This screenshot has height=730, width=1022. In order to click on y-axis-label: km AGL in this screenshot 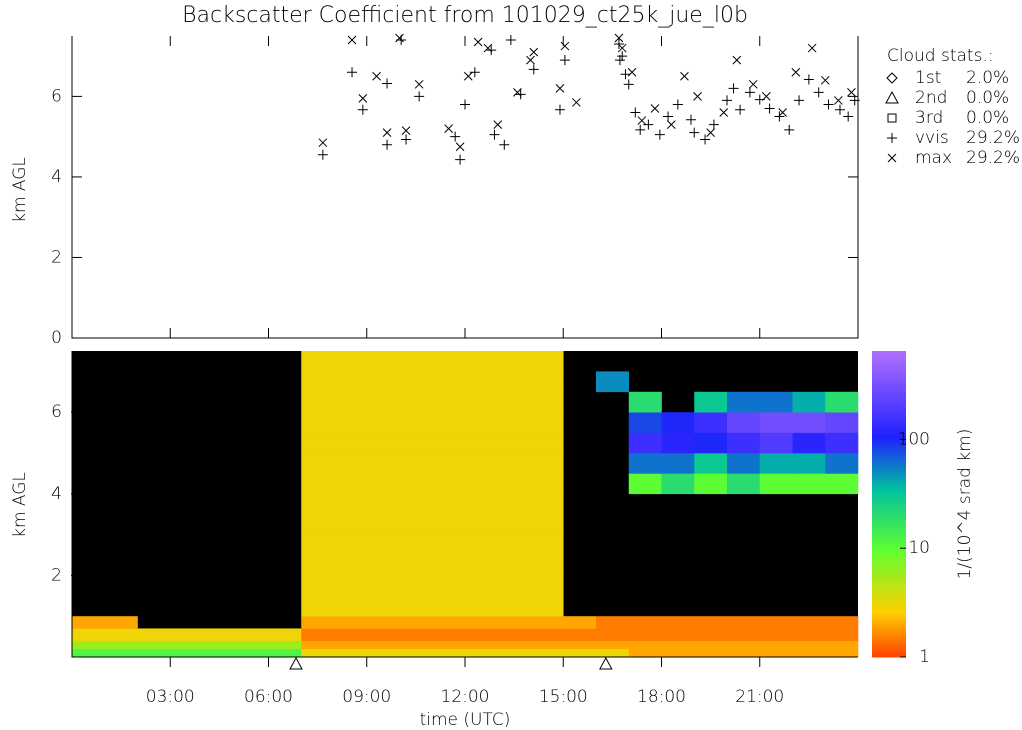, I will do `click(20, 505)`.